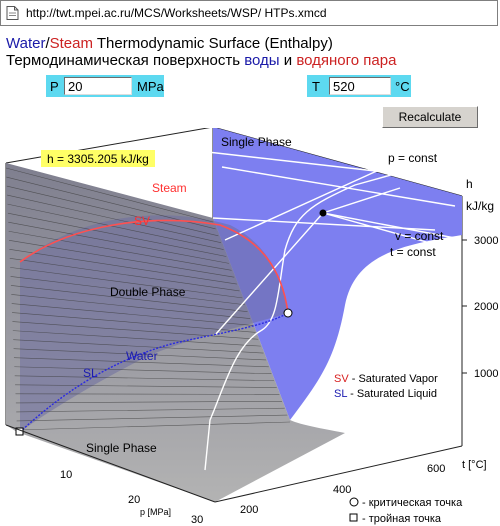 Image resolution: width=500 pixels, height=526 pixels. Describe the element at coordinates (155, 512) in the screenshot. I see `p-axis-title: p [MPa]` at that location.